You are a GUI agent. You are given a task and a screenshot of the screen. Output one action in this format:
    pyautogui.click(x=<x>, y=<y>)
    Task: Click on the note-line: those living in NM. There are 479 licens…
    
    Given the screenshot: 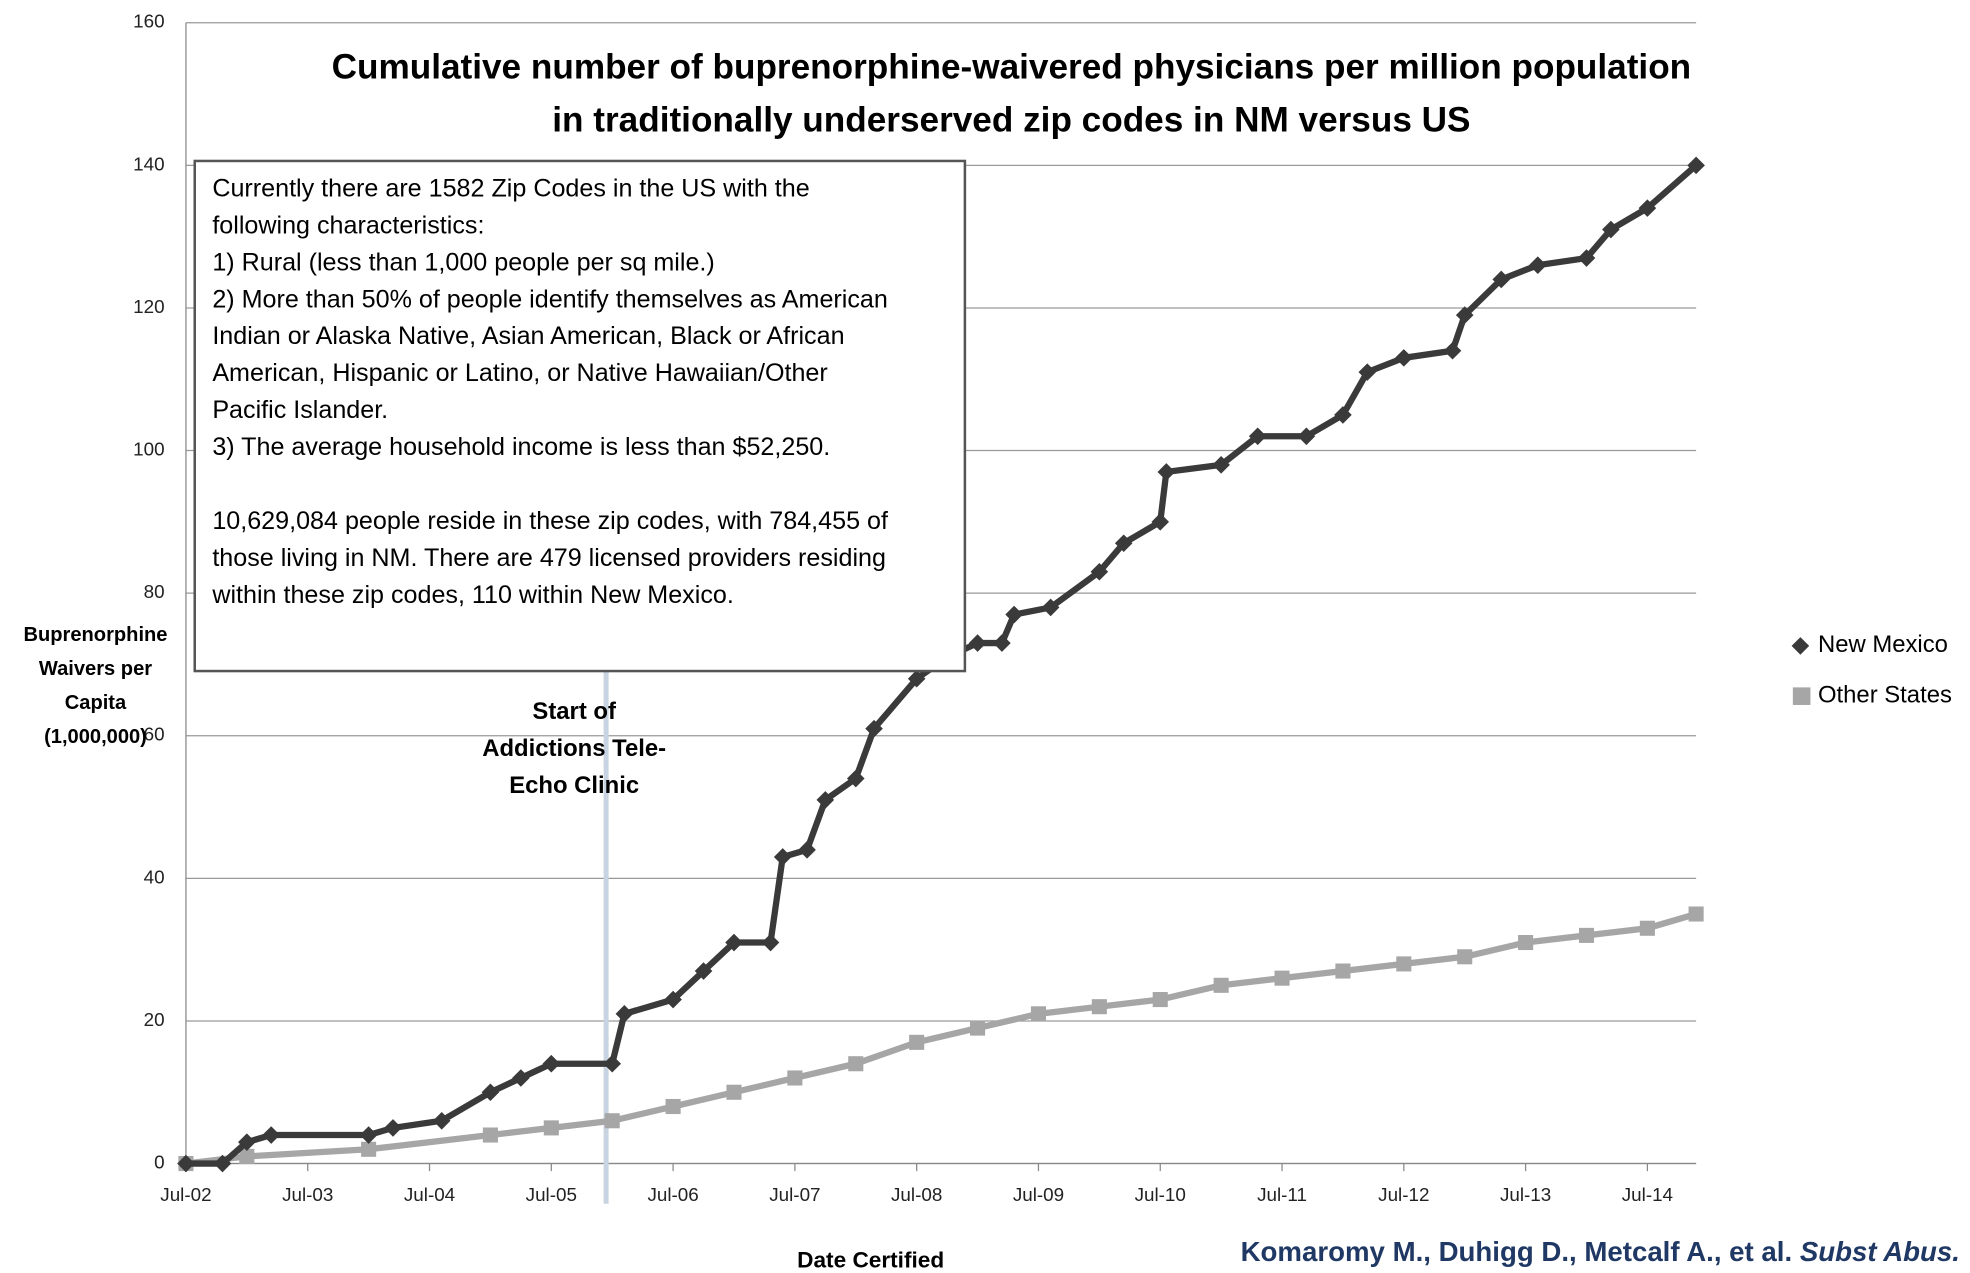 What is the action you would take?
    pyautogui.click(x=549, y=558)
    